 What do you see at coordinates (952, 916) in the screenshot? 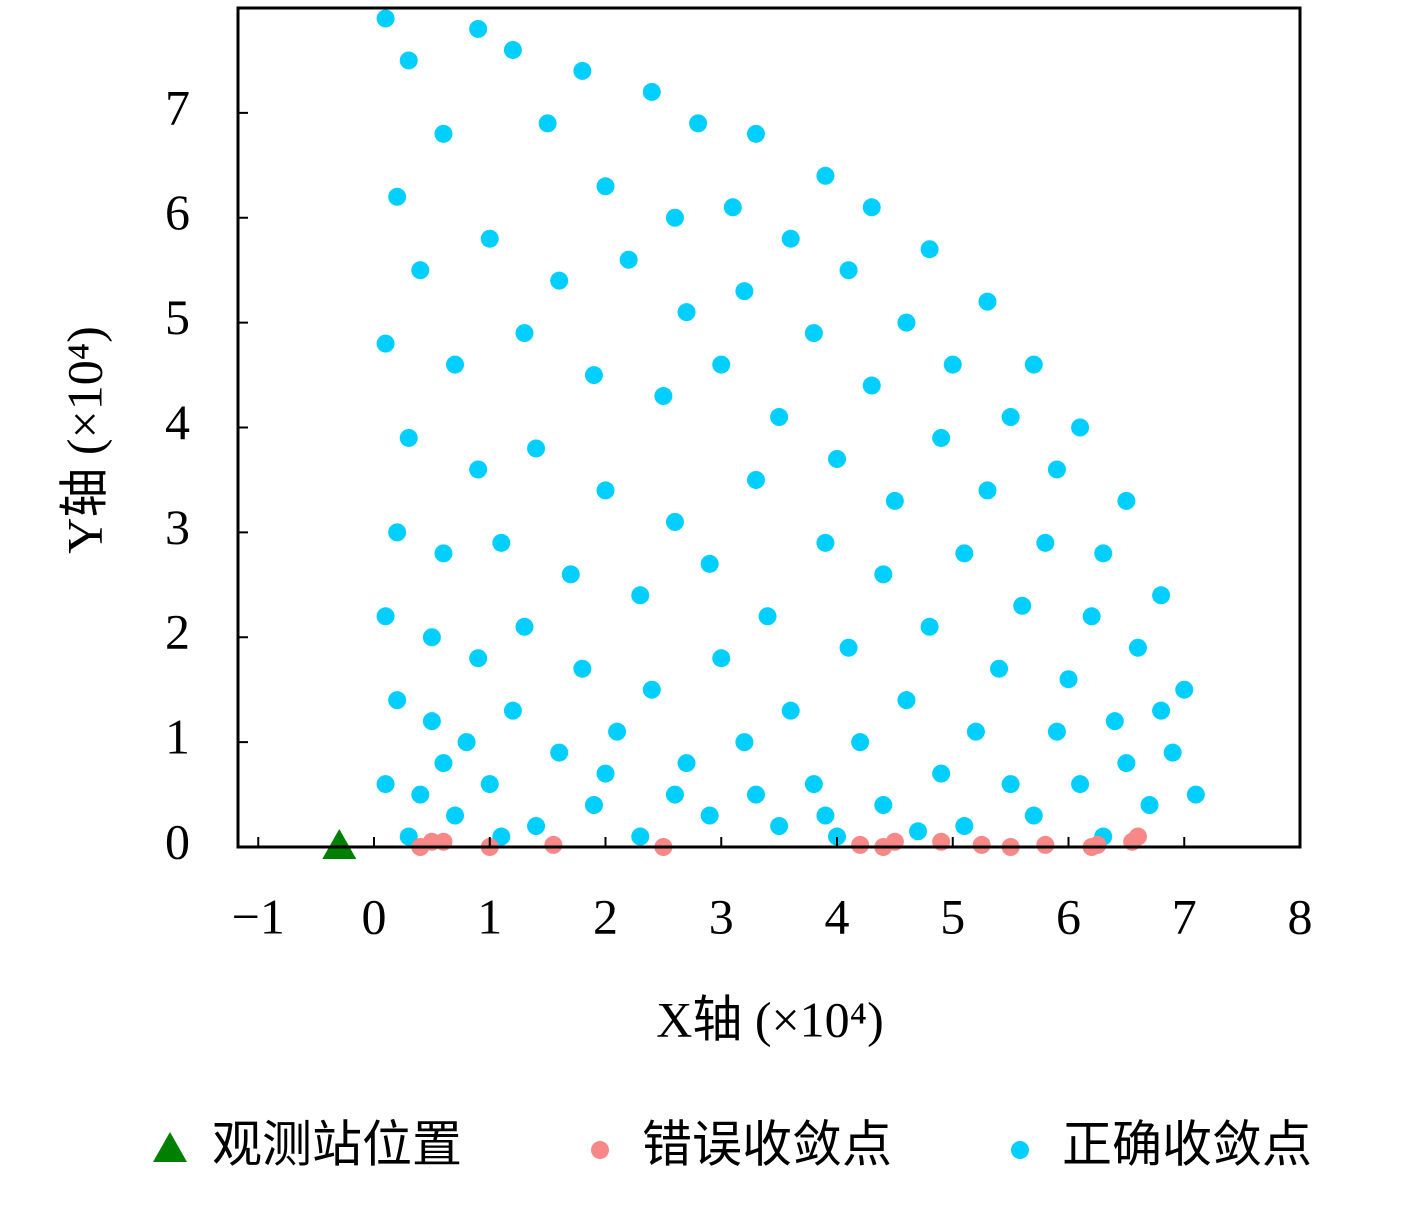
I see `x-tick-label: 5` at bounding box center [952, 916].